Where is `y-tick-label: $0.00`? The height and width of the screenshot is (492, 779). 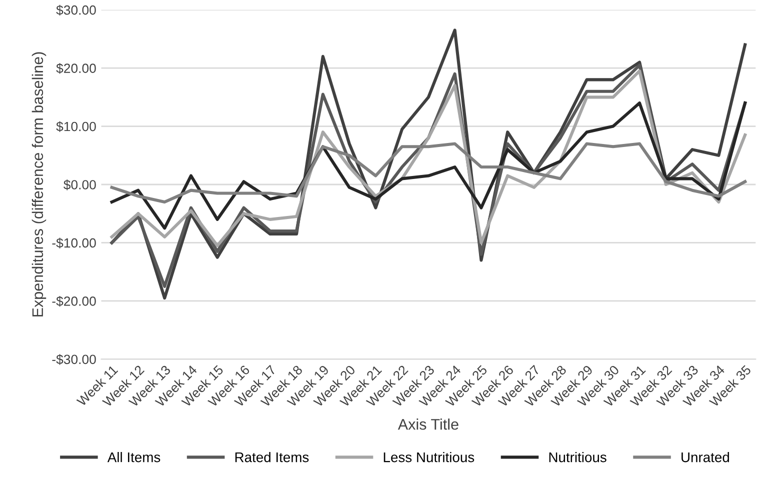
y-tick-label: $0.00 is located at coordinates (80, 185).